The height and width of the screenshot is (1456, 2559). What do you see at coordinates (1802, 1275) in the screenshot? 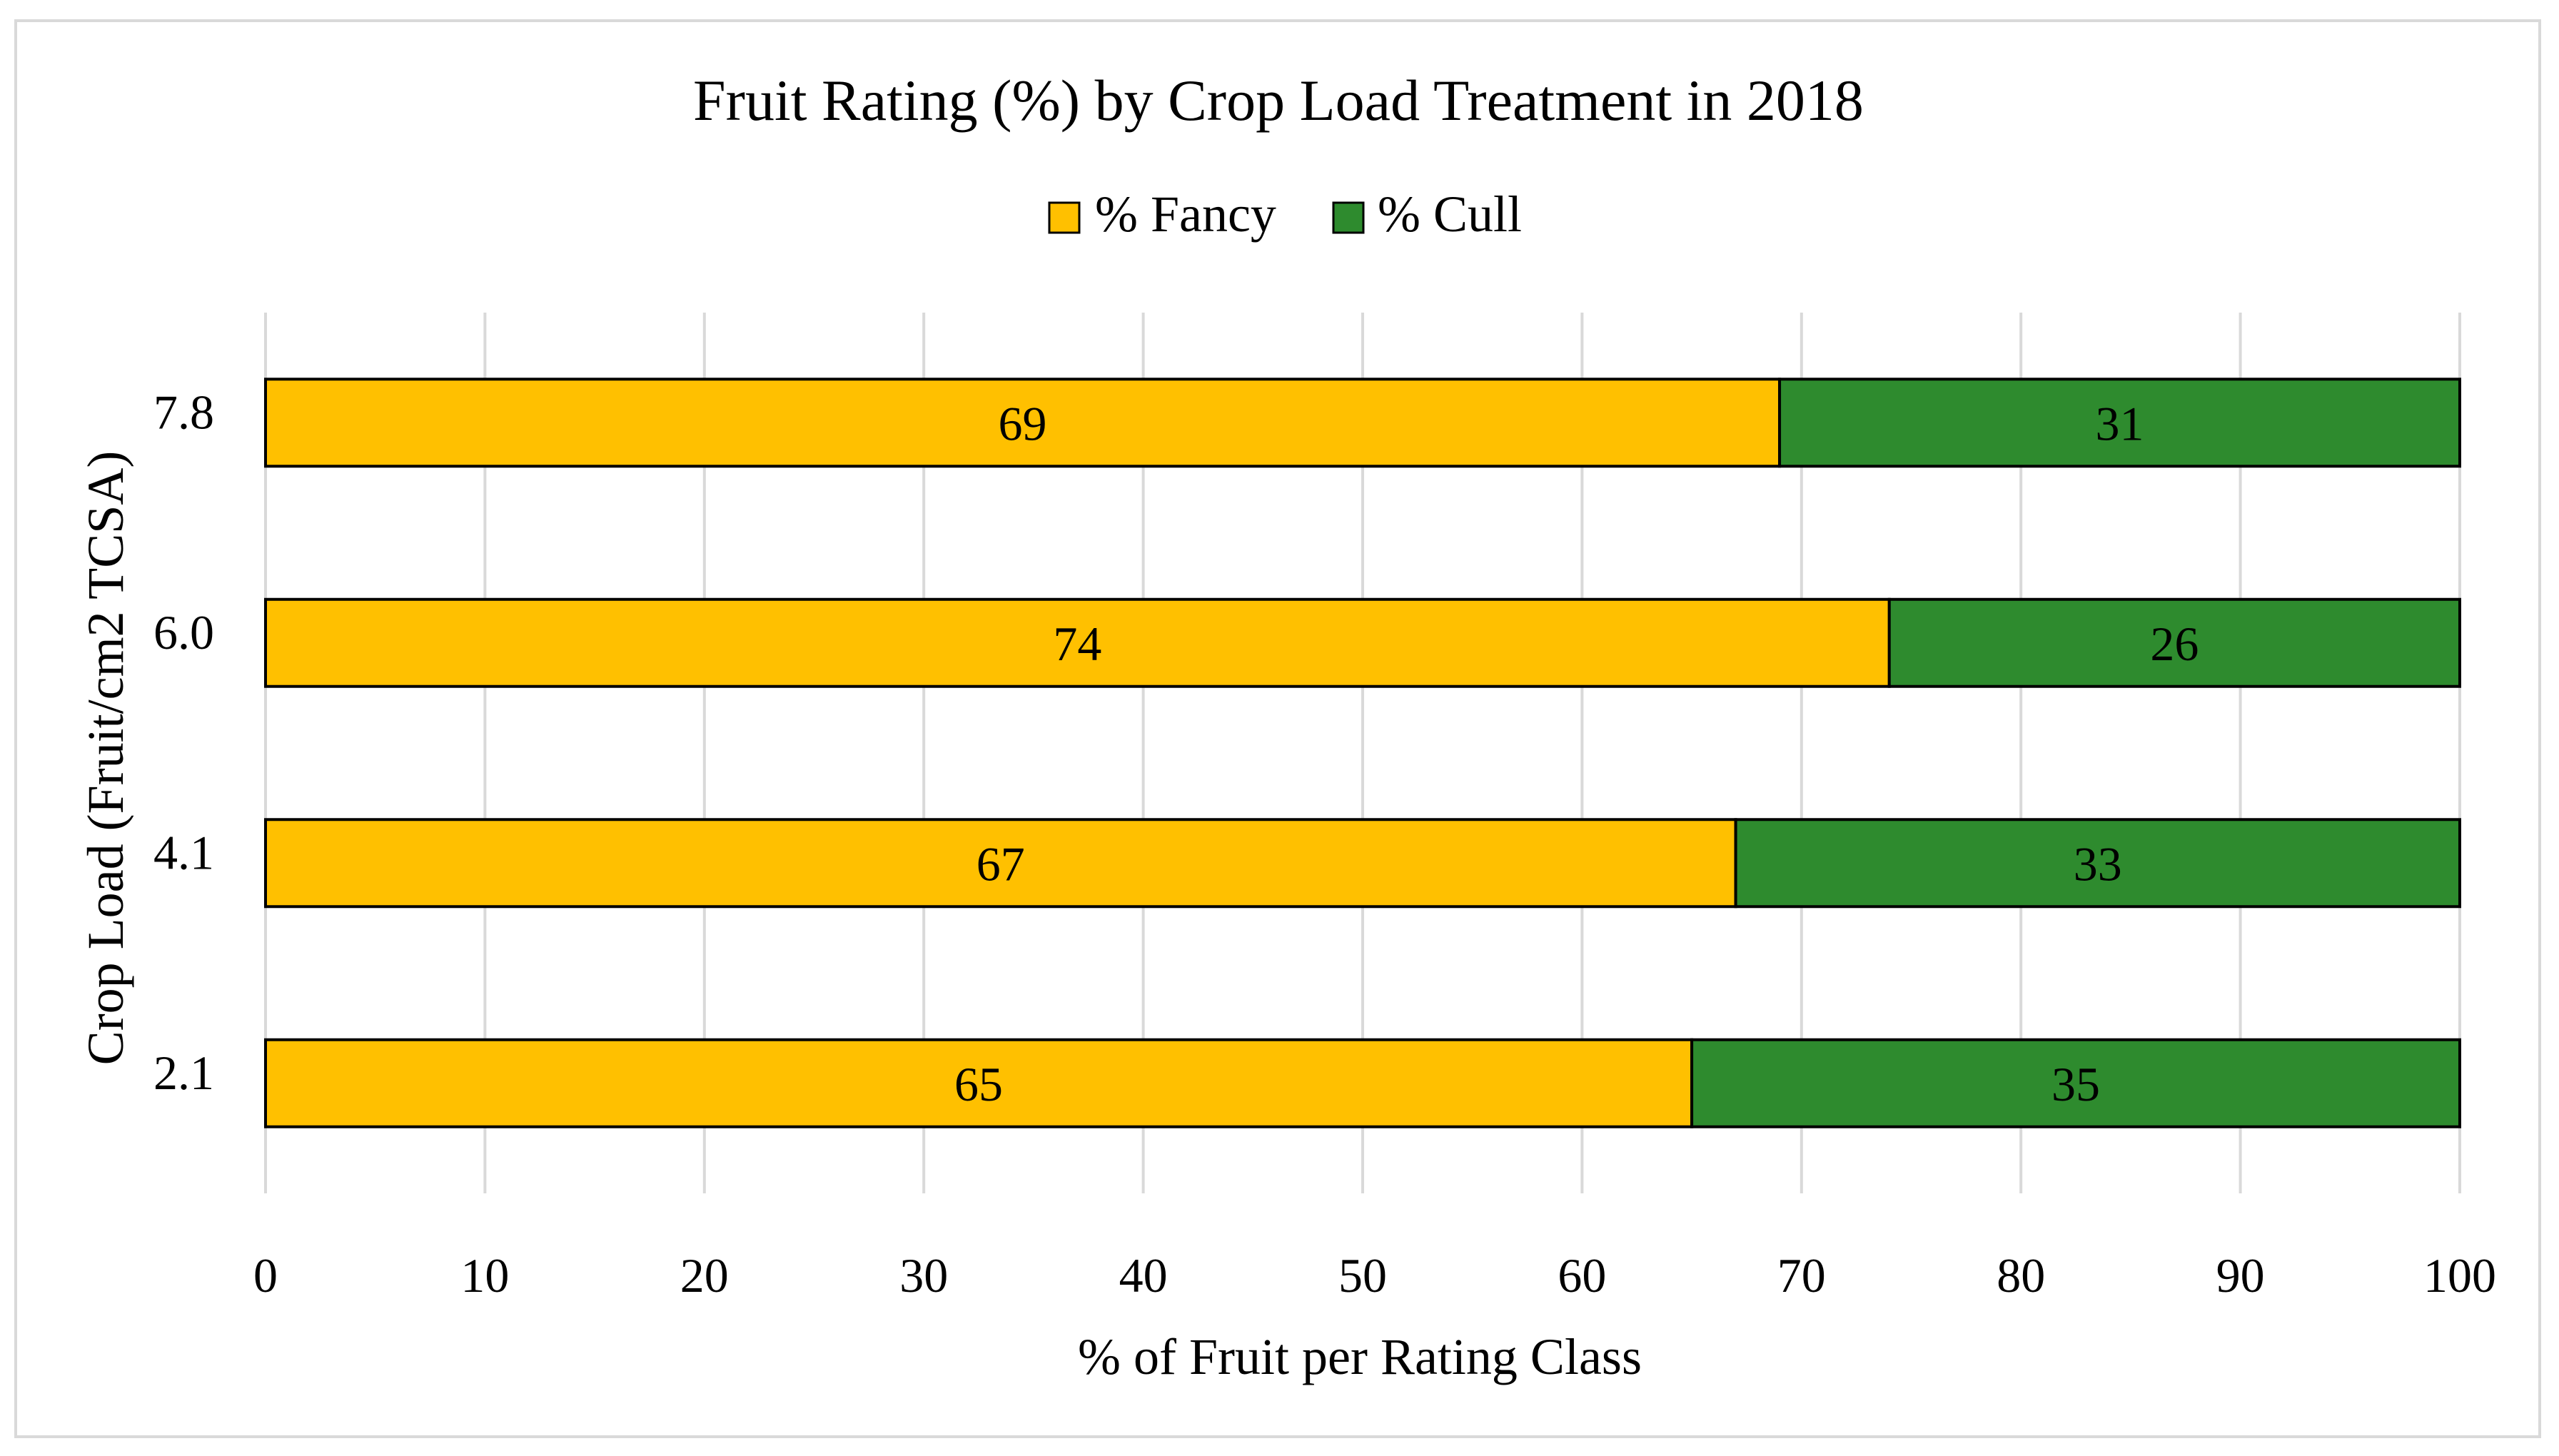
I see `x-tick-label: 70` at bounding box center [1802, 1275].